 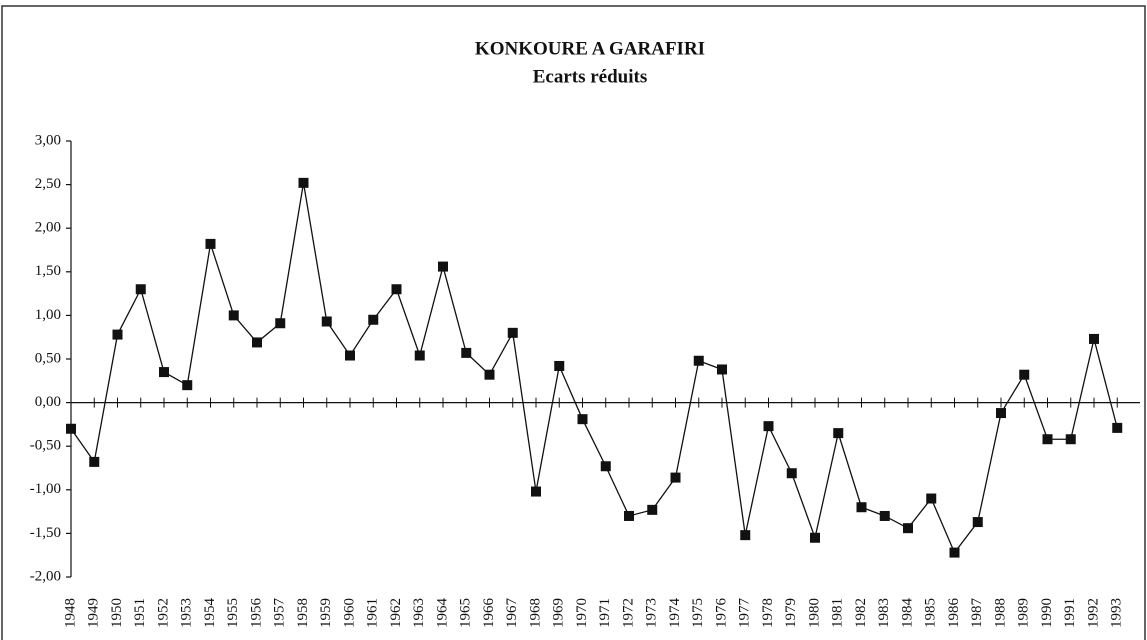 I want to click on x-tick-label: 1988, so click(x=1000, y=613).